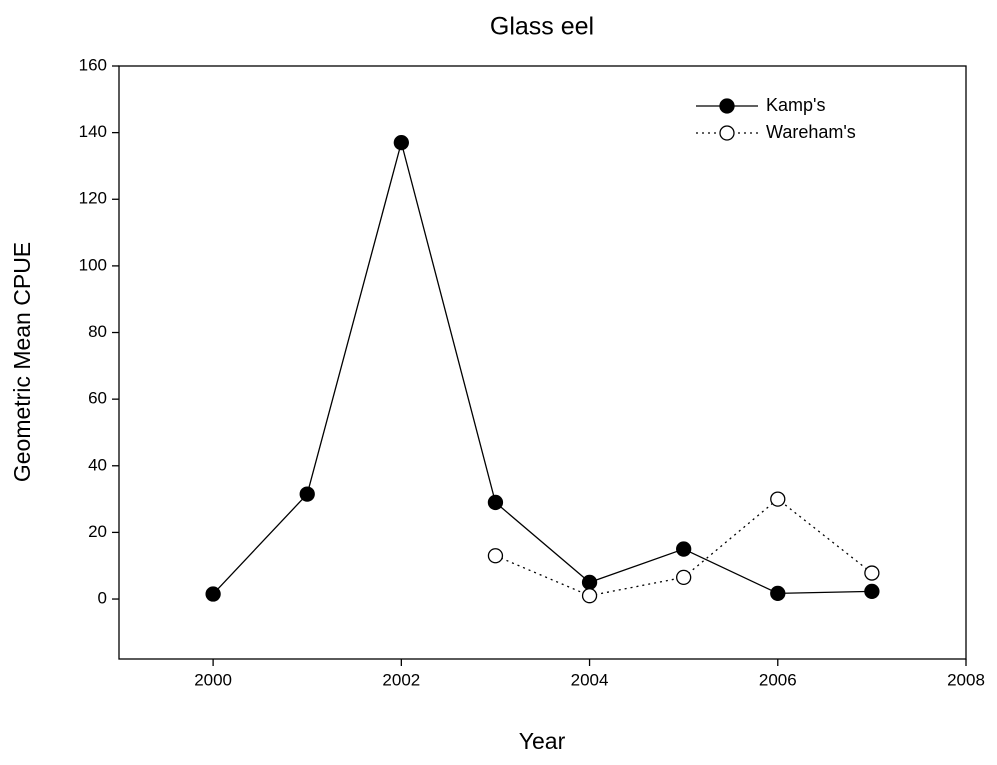 The width and height of the screenshot is (997, 765). What do you see at coordinates (778, 679) in the screenshot?
I see `x-tick-label: 2006` at bounding box center [778, 679].